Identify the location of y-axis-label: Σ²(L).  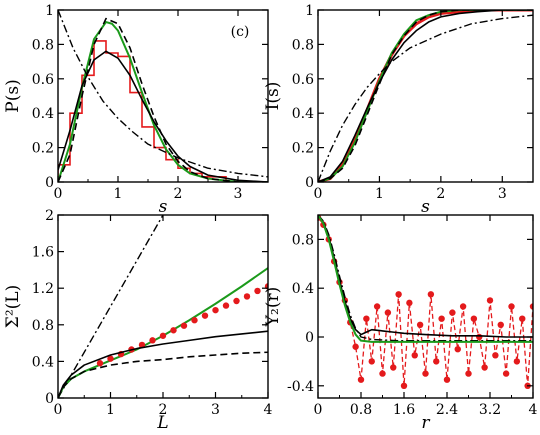
(13, 306).